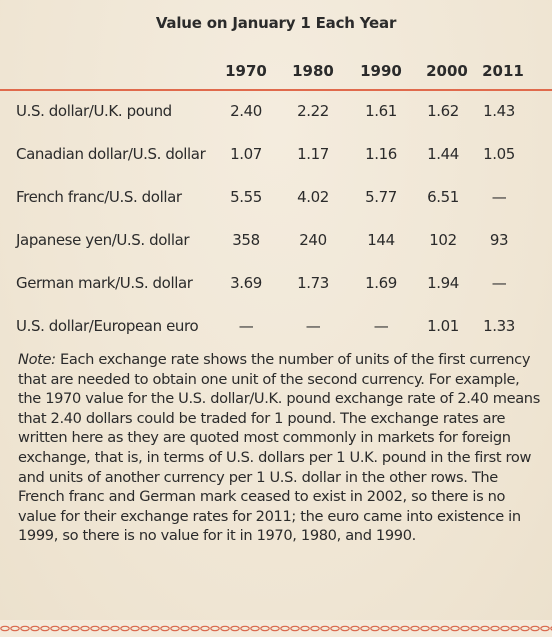 The height and width of the screenshot is (637, 552). I want to click on table-cell: 2.40, so click(246, 111).